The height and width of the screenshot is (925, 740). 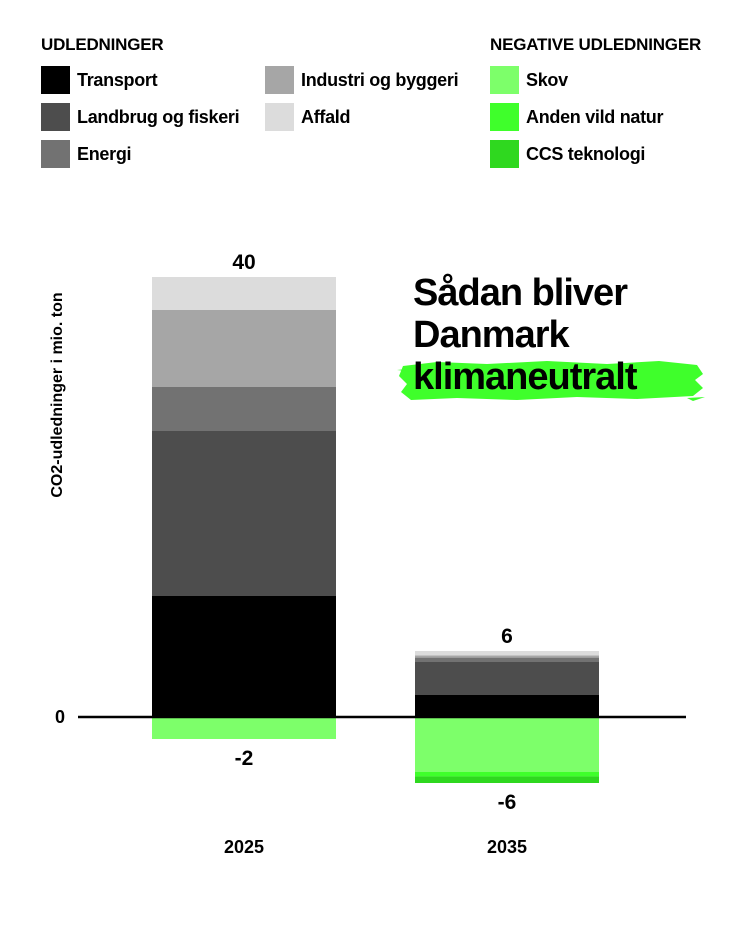 I want to click on legend-item-landbrug: Landbrug og fiskeri, so click(x=140, y=117).